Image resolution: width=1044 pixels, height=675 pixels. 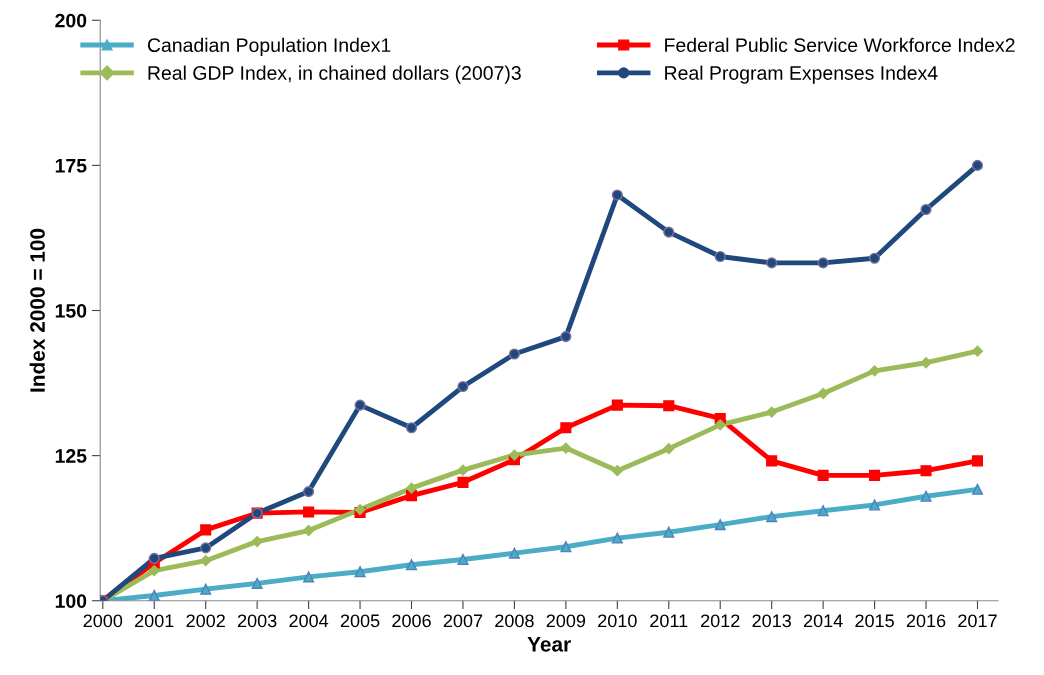 I want to click on y-tick-label: 175, so click(x=71, y=166).